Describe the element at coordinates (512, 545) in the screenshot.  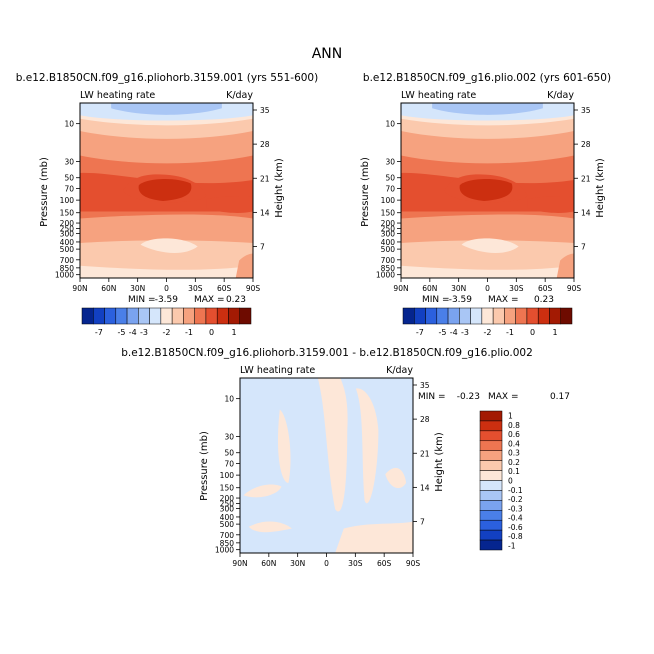
I see `colorbar-label: -1` at that location.